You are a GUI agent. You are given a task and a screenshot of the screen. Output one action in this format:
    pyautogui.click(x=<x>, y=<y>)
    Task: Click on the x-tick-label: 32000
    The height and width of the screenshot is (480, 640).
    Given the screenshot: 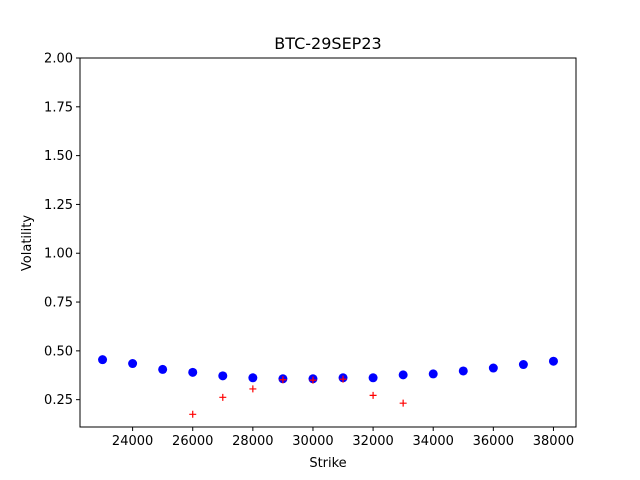 What is the action you would take?
    pyautogui.click(x=372, y=441)
    